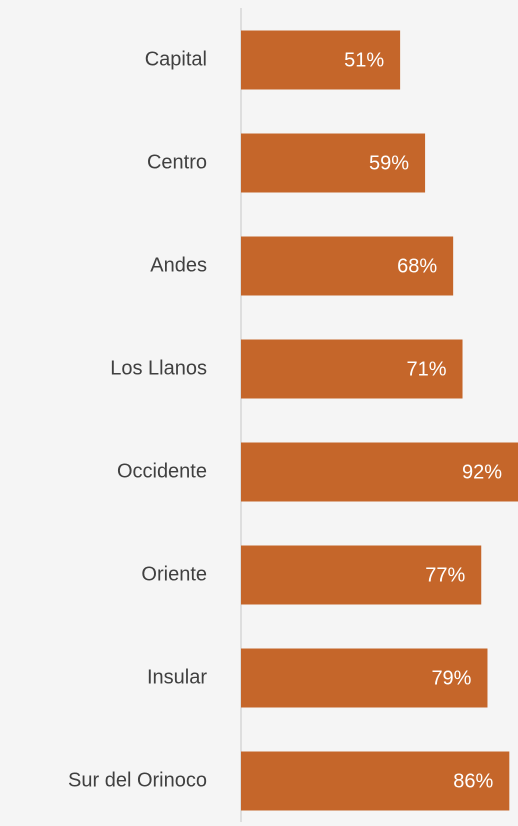  Describe the element at coordinates (364, 60) in the screenshot. I see `value-label: 51%` at that location.